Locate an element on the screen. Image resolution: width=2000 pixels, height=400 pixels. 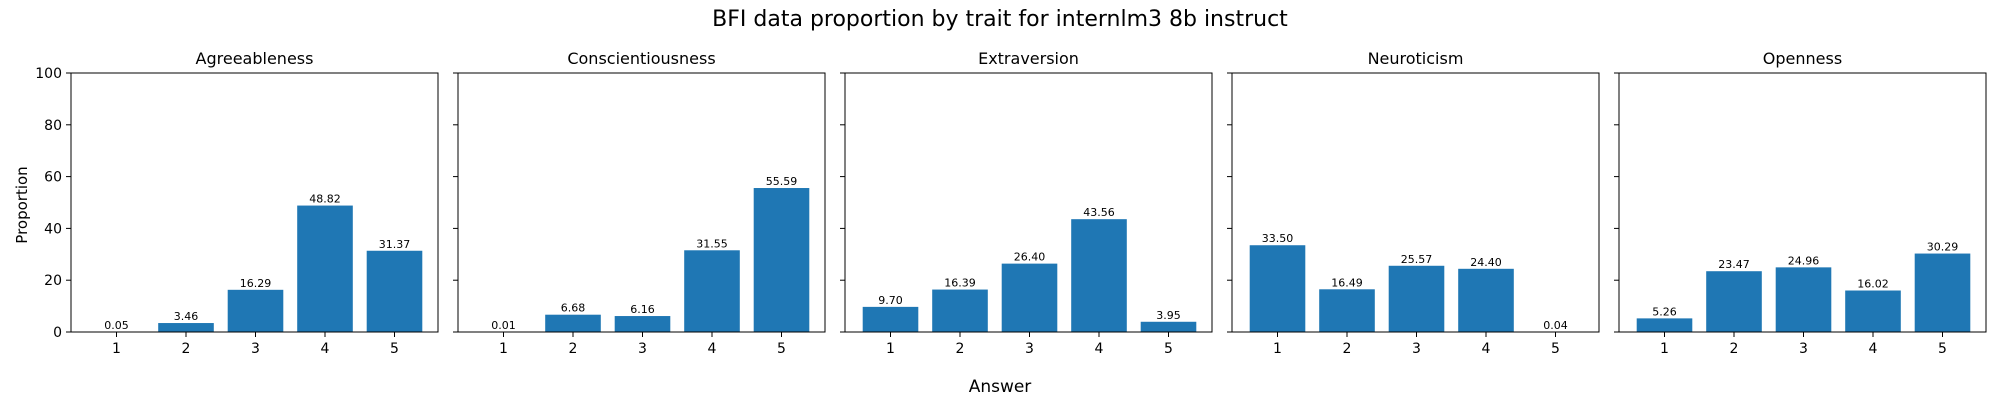
bar-value-label: 16.29 is located at coordinates (256, 283).